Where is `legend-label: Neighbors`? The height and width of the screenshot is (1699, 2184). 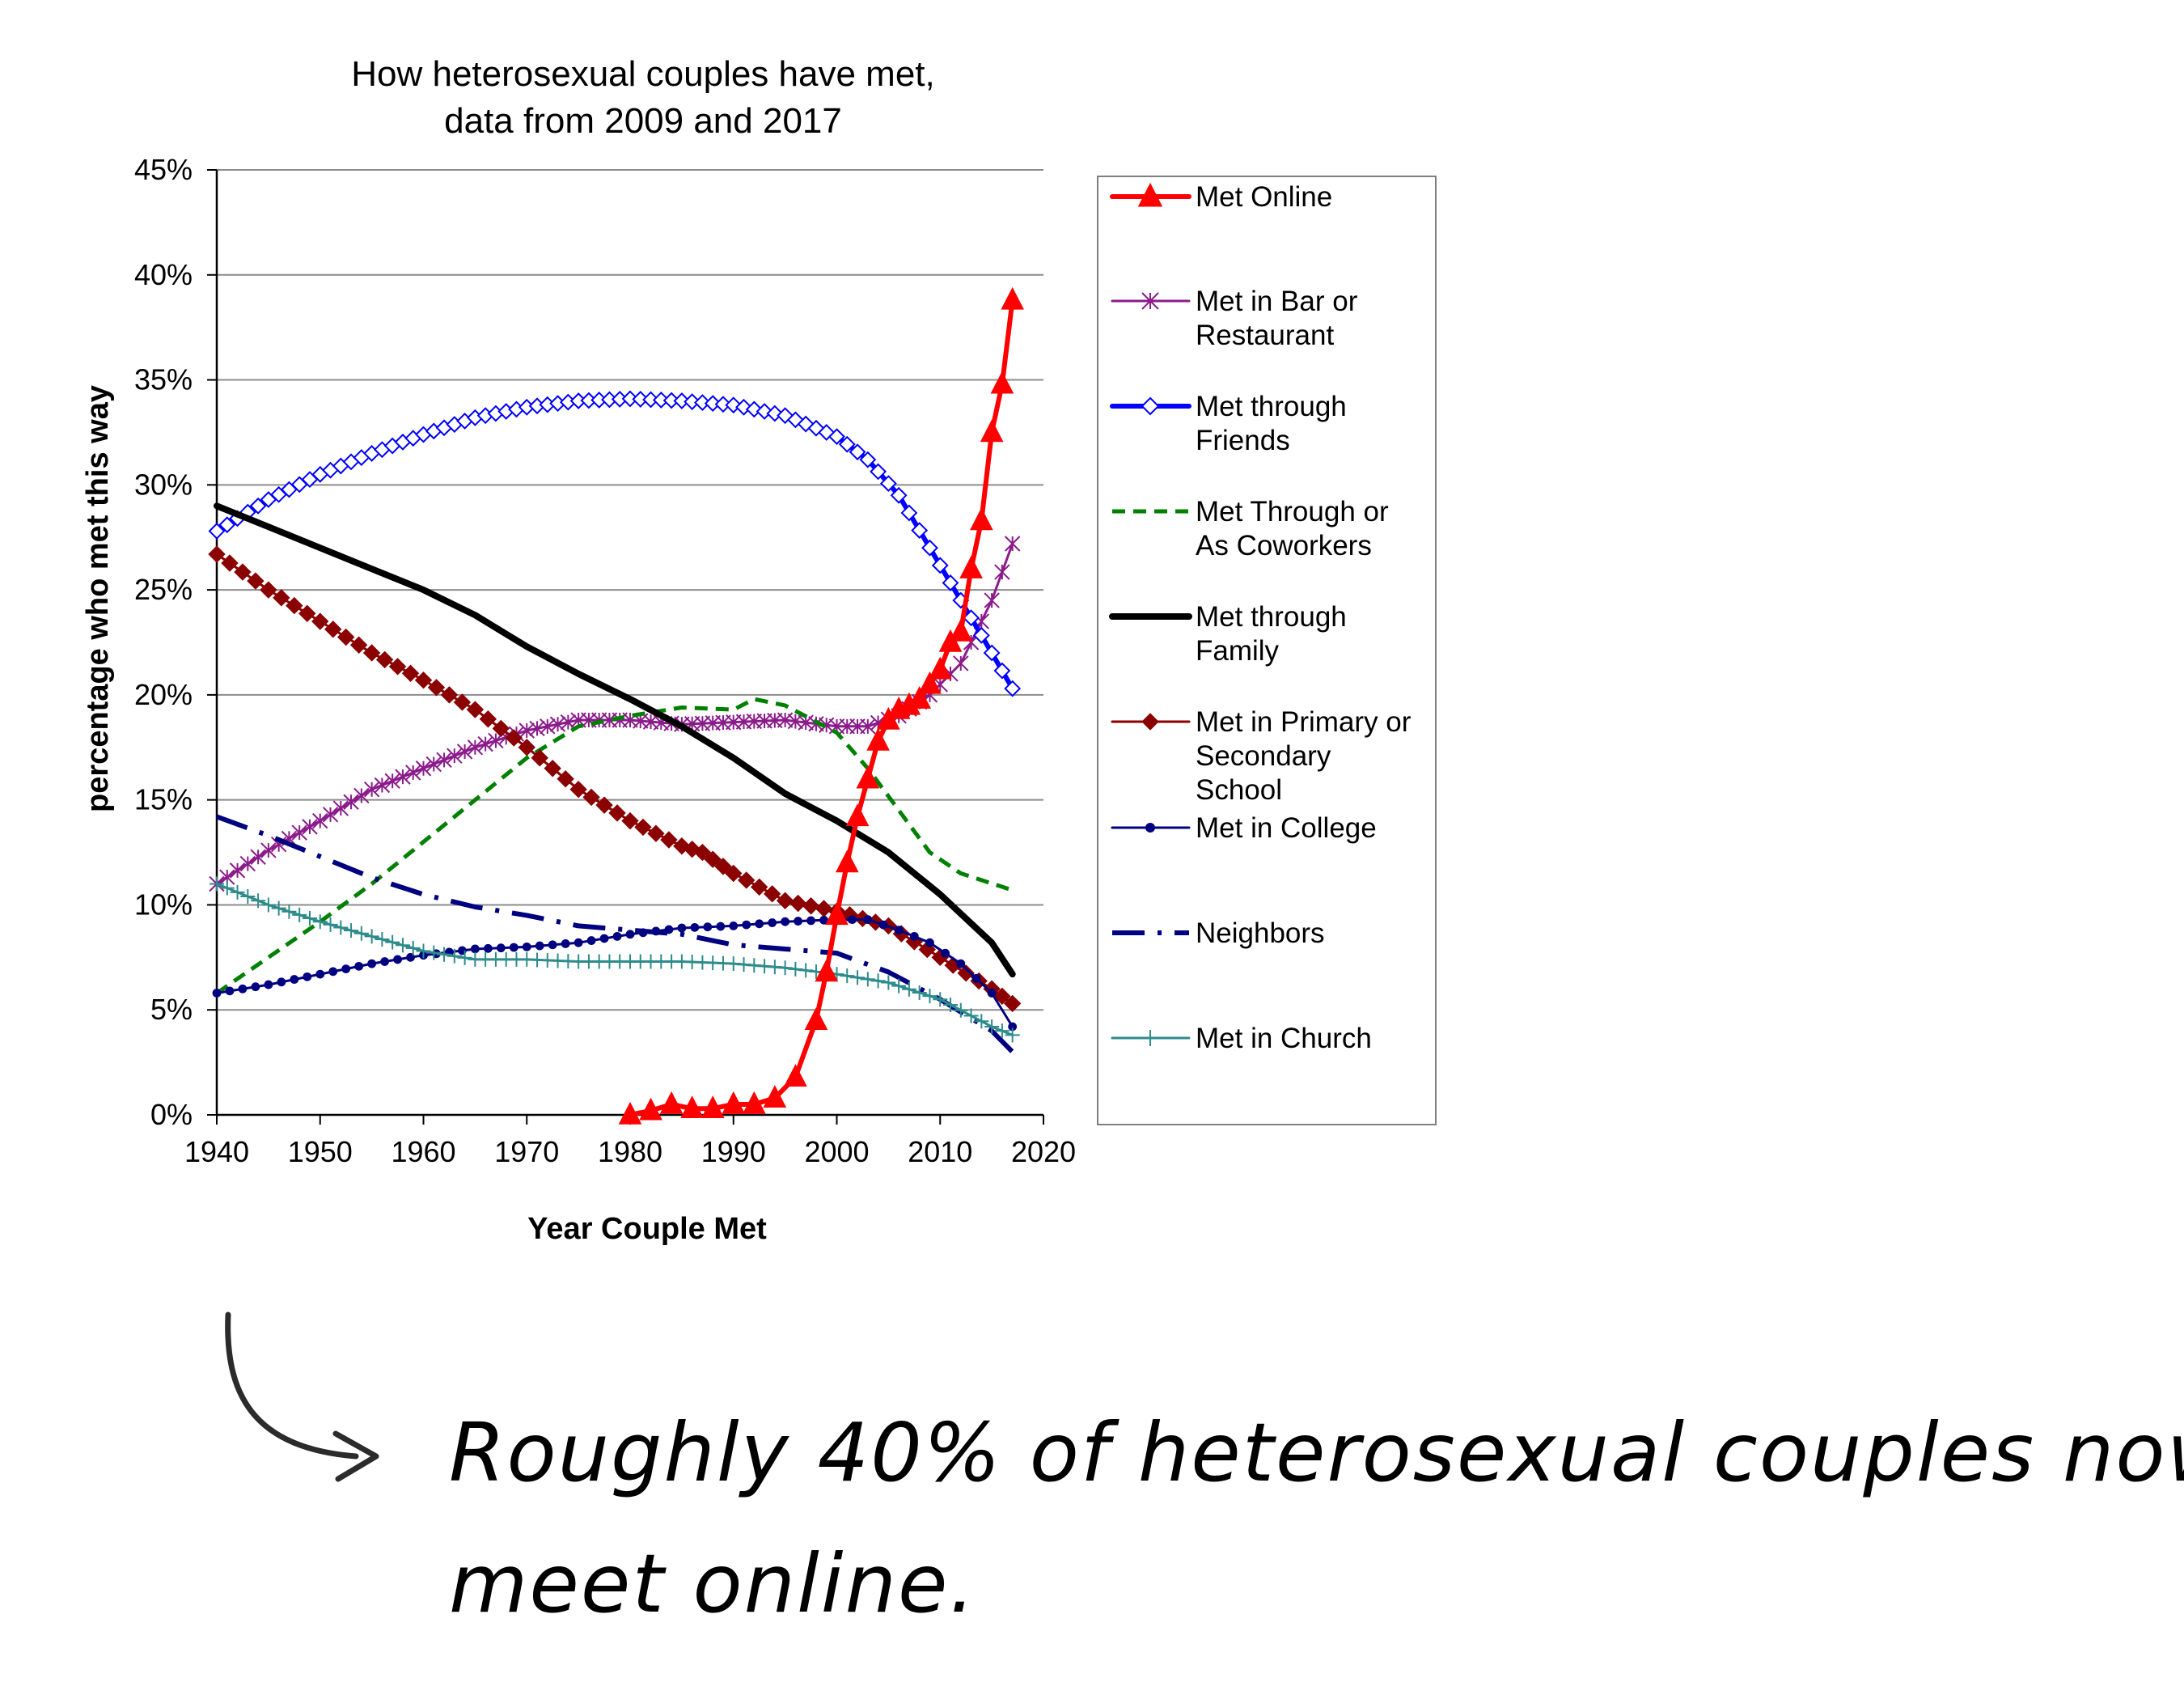
legend-label: Neighbors is located at coordinates (1260, 933).